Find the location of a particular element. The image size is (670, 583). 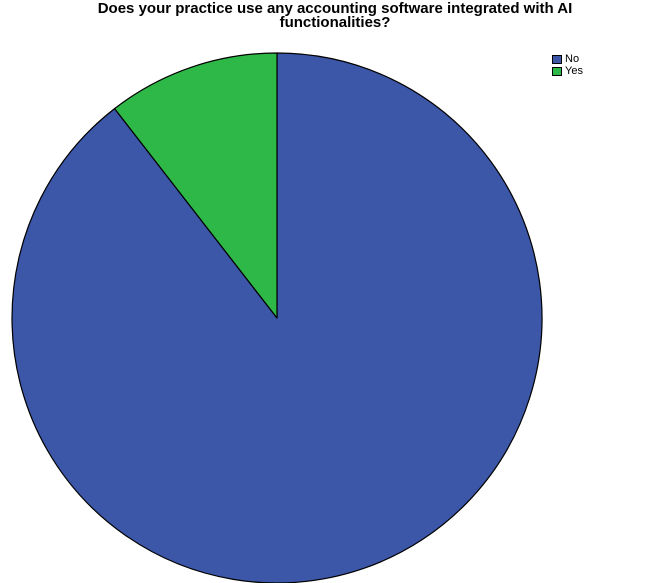

legend-label-no: No is located at coordinates (572, 59).